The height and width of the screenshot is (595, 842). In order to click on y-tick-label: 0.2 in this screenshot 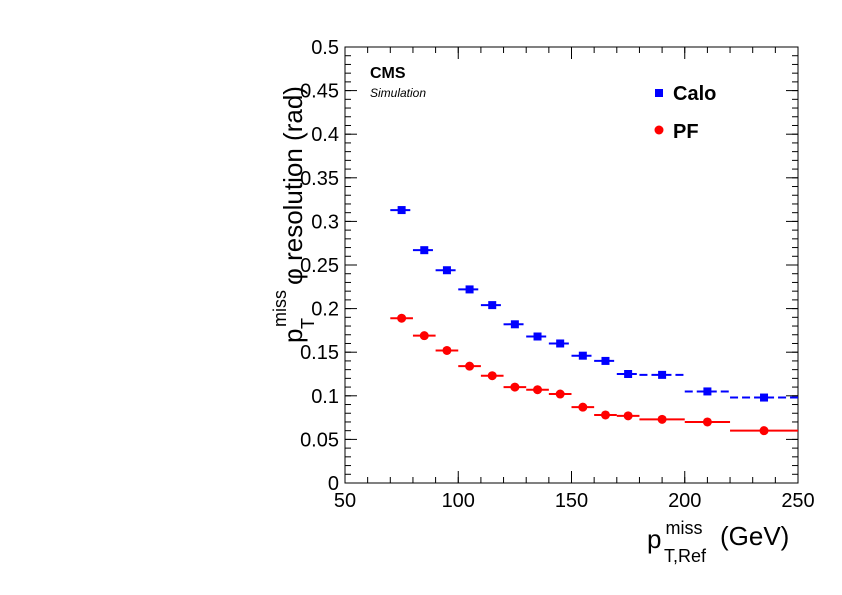, I will do `click(325, 310)`.